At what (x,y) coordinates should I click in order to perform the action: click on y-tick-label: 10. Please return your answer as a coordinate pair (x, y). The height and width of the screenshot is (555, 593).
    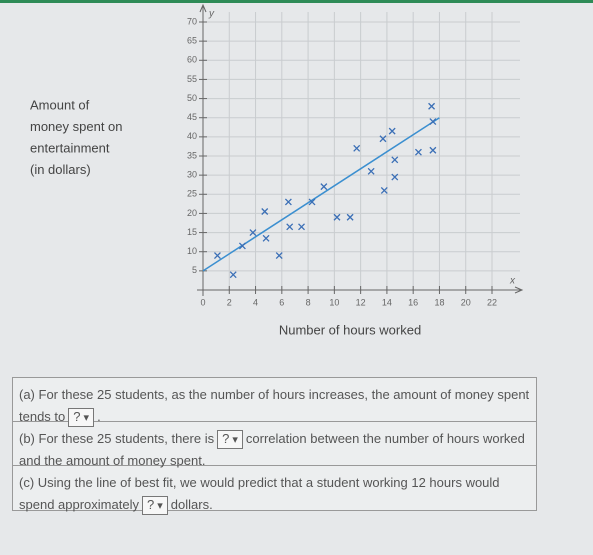
    Looking at the image, I should click on (192, 251).